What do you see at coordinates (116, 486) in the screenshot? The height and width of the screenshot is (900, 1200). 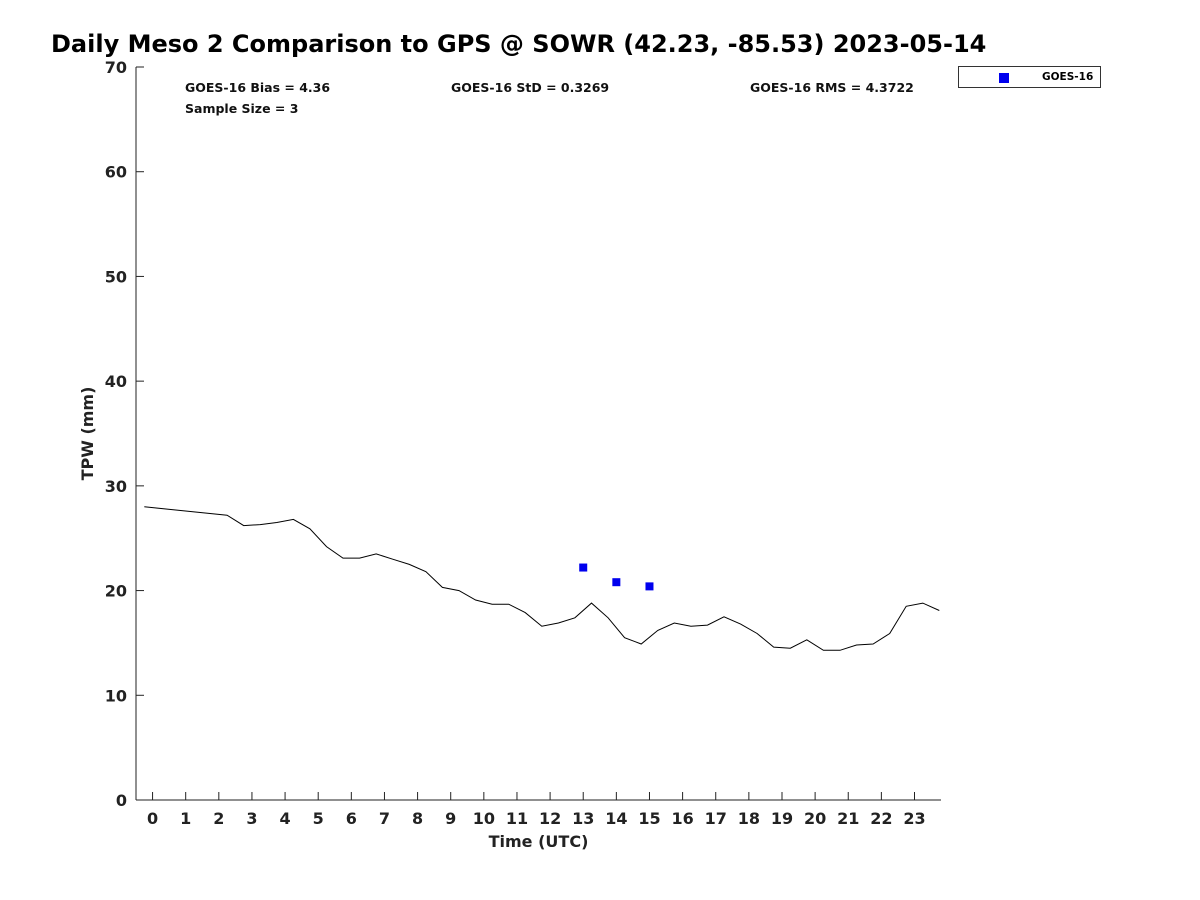 I see `y-tick-label: 30` at bounding box center [116, 486].